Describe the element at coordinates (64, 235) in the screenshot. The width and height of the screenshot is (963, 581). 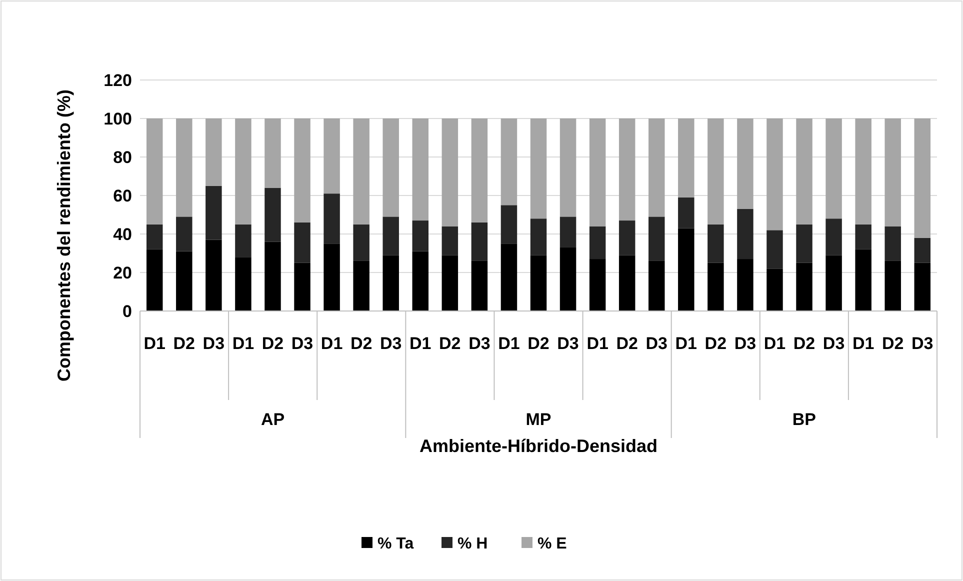
I see `y-axis-title: Componentes del rendimiento (%)` at that location.